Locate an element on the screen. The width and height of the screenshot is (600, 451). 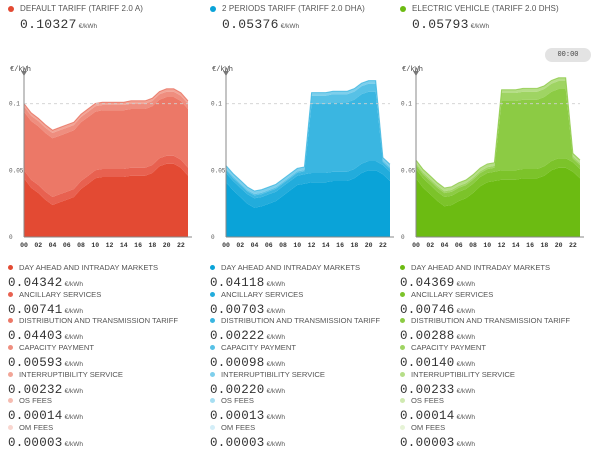
legend-item: CAPACITY PAYMENT 0.00098 €/kWh is located at coordinates (310, 356).